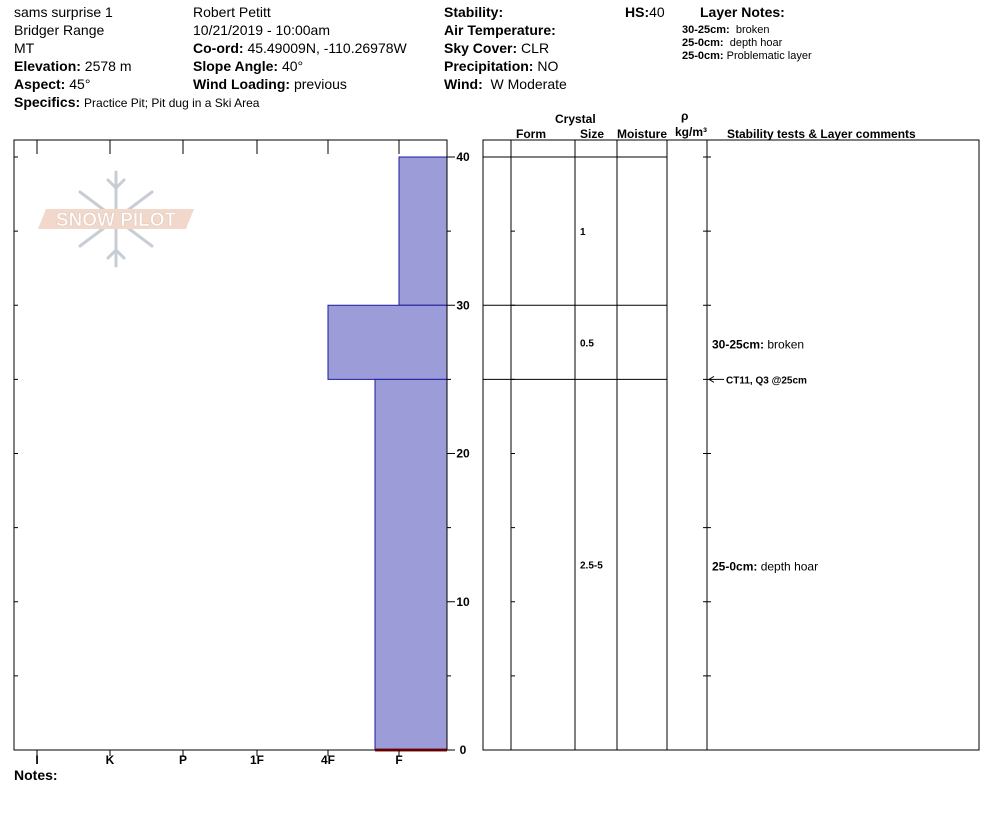 The image size is (994, 840). I want to click on wind: Wind: W Moderate, so click(505, 84).